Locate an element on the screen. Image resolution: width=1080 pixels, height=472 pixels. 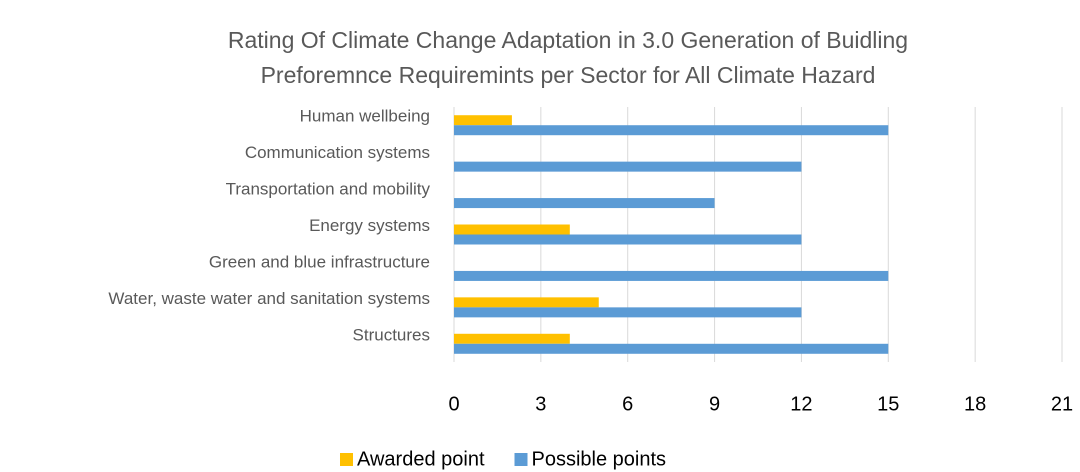
x-tick-label: 9 is located at coordinates (714, 404).